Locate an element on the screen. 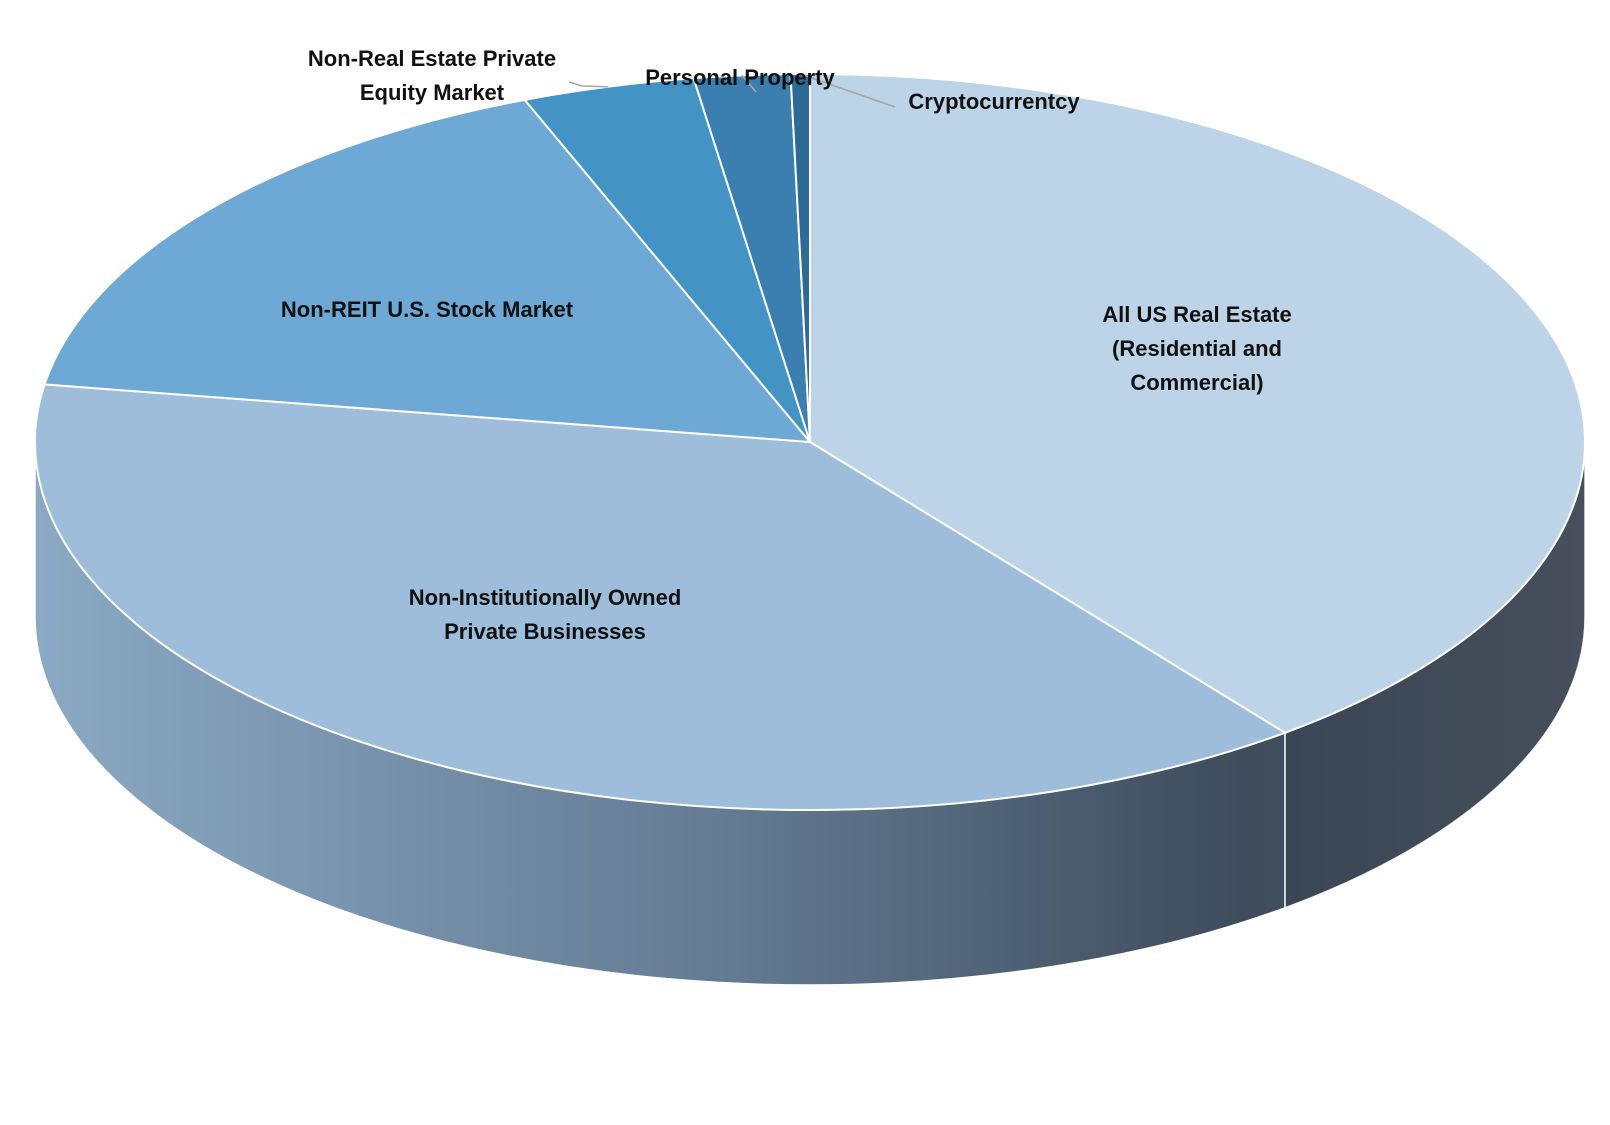  slice-label-1-line-0: Non-Institutionally Owned is located at coordinates (545, 597).